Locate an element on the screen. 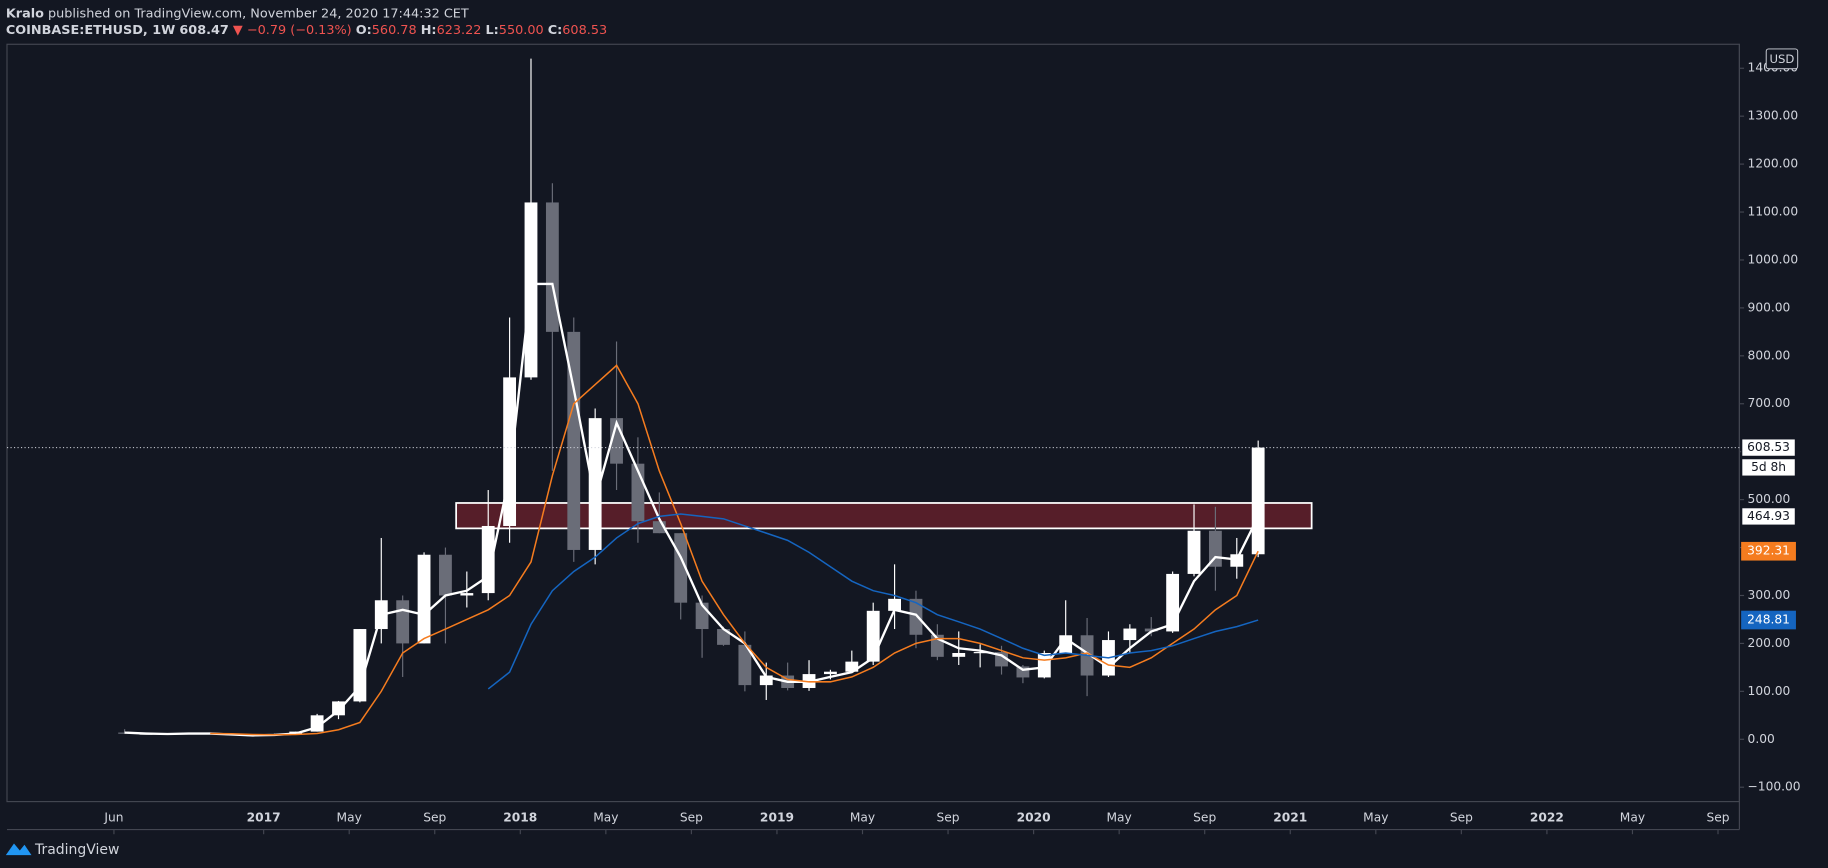 The width and height of the screenshot is (1828, 868). change: ▼ −0.79 (−0.13%) is located at coordinates (292, 30).